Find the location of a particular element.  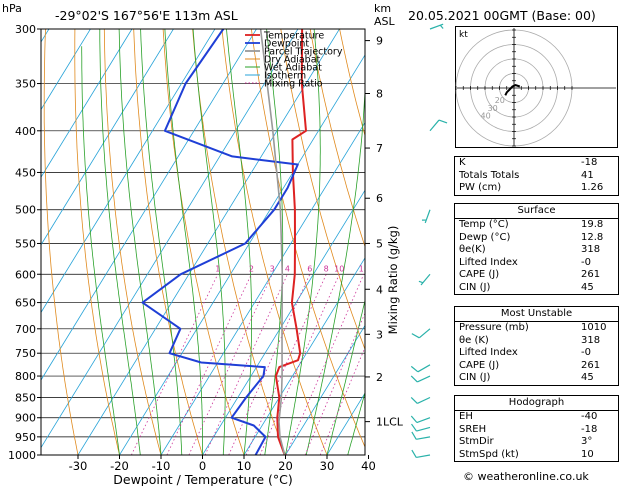

surface-row: Temp (°C) 19.8 is located at coordinates (531, 224).